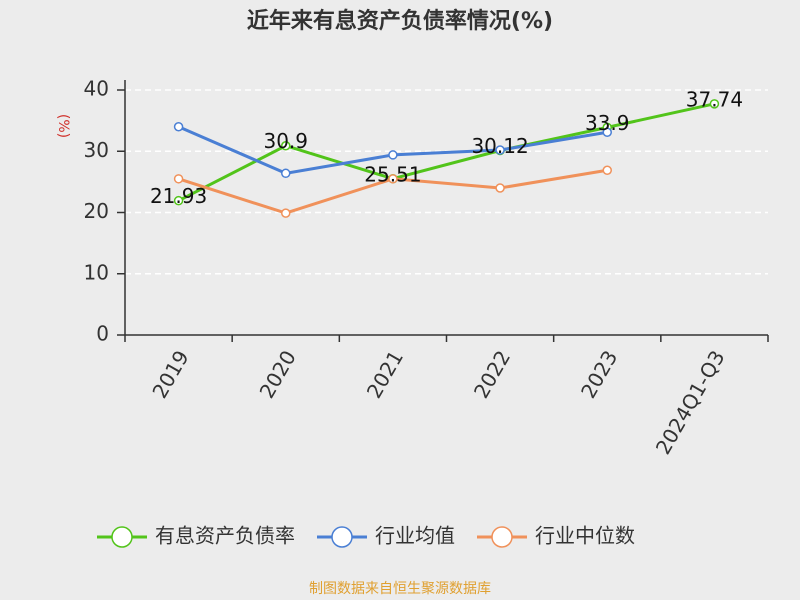  I want to click on y-axis-label: (%), so click(63, 126).